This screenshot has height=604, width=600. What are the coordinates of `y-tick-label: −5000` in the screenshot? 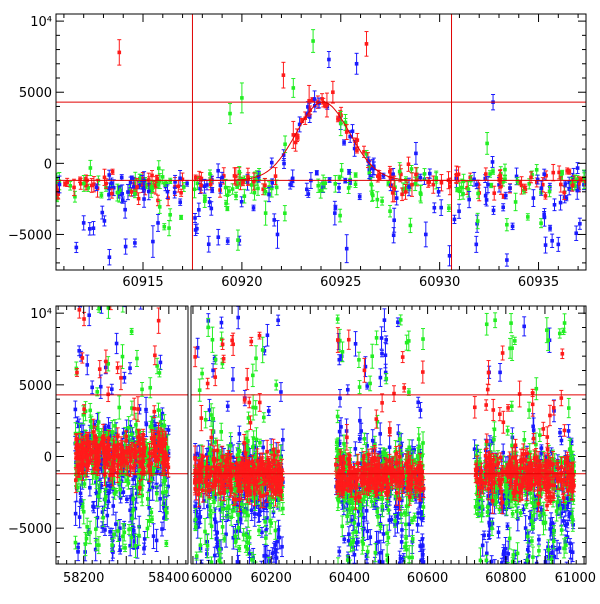 It's located at (30, 235).